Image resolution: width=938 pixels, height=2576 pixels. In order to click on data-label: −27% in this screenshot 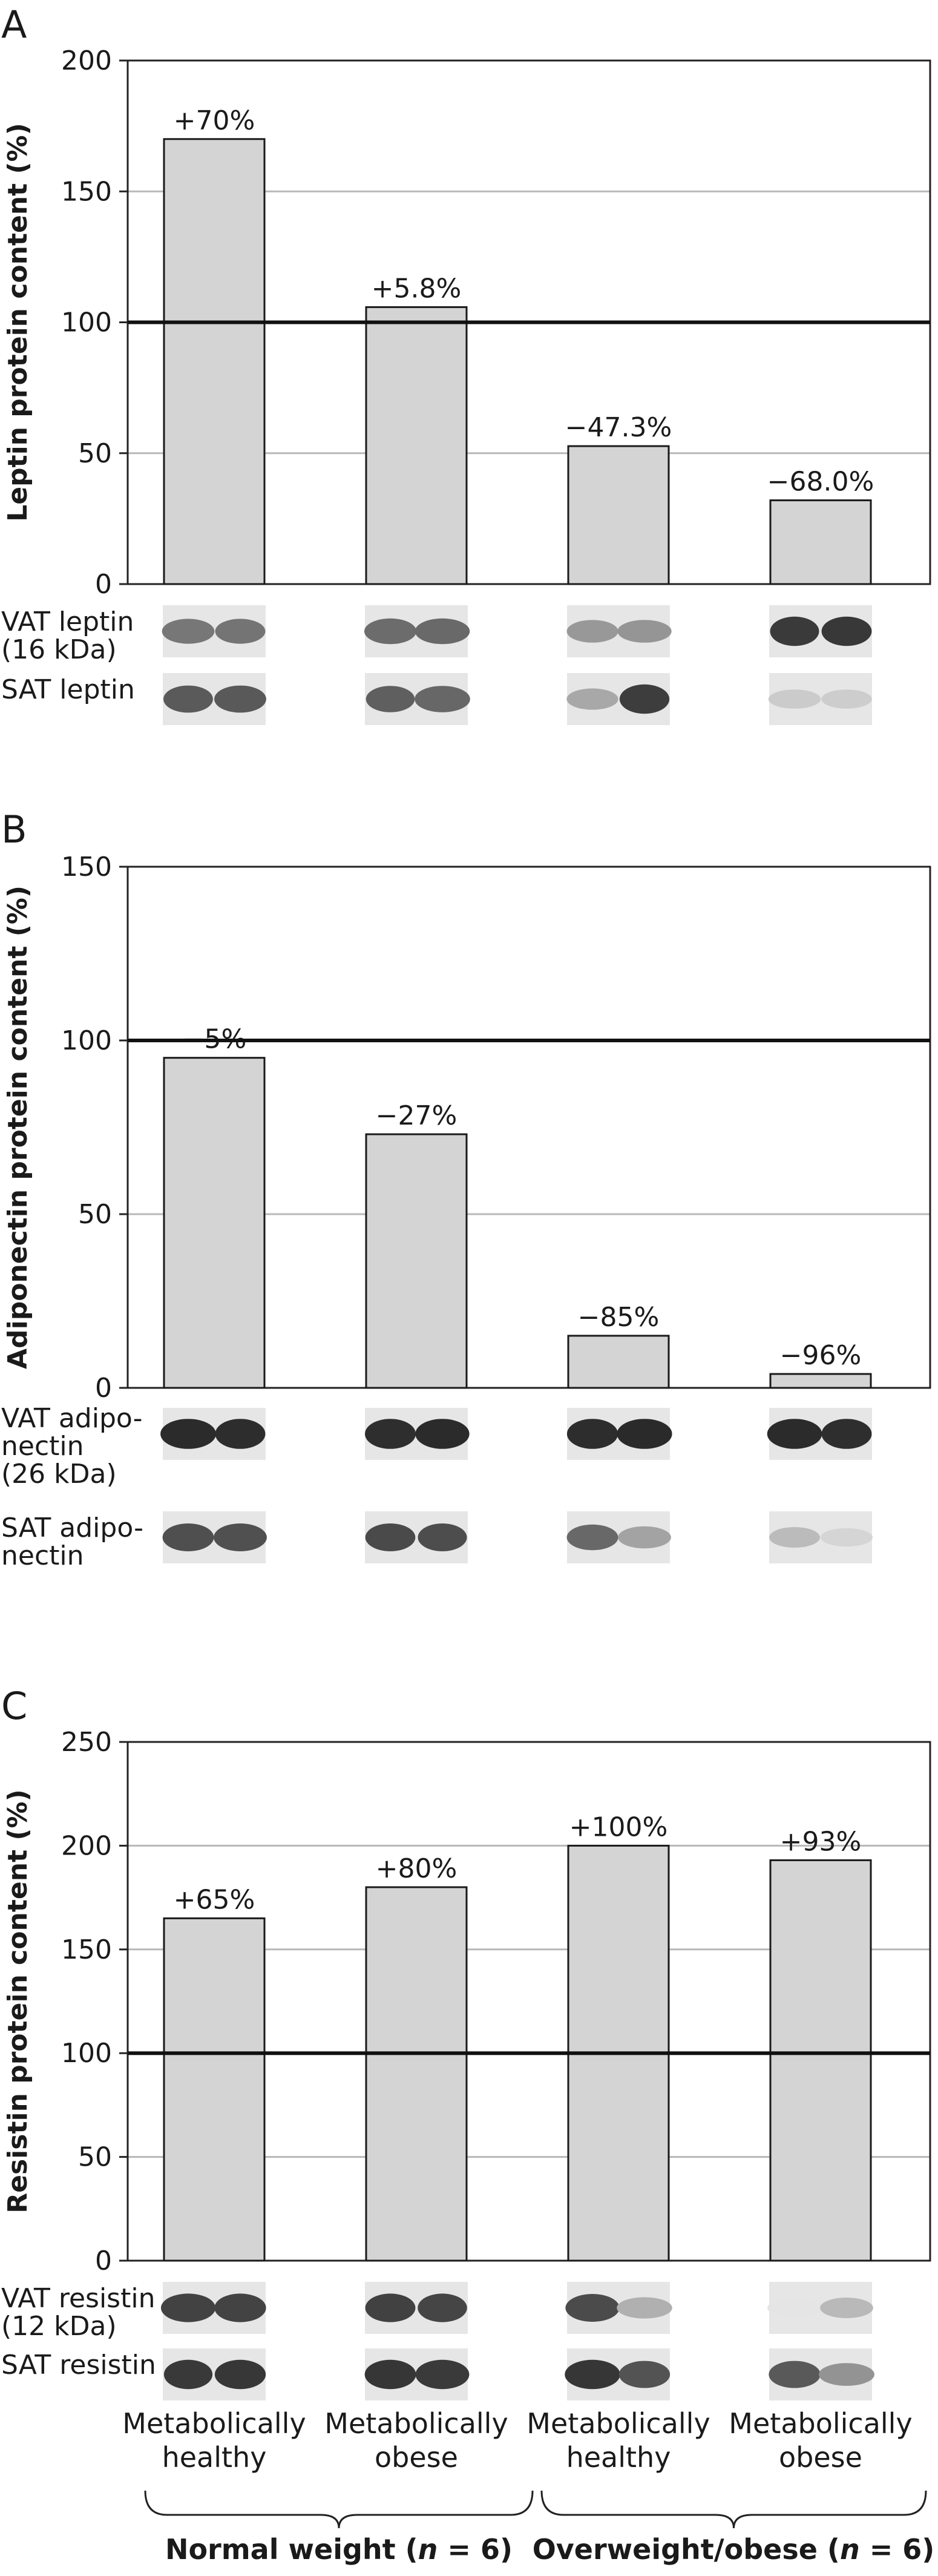, I will do `click(417, 1115)`.